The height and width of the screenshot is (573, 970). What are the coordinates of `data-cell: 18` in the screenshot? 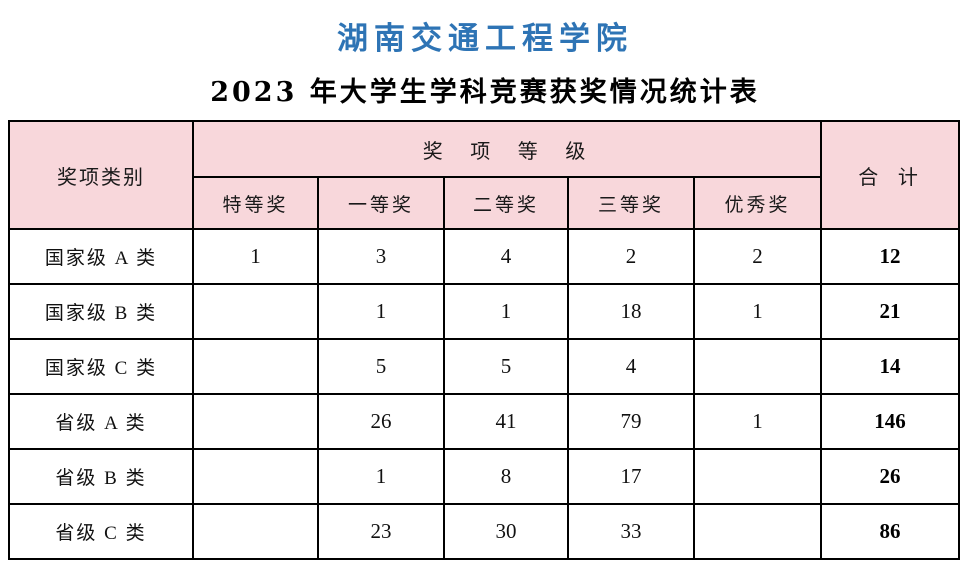 It's located at (631, 311).